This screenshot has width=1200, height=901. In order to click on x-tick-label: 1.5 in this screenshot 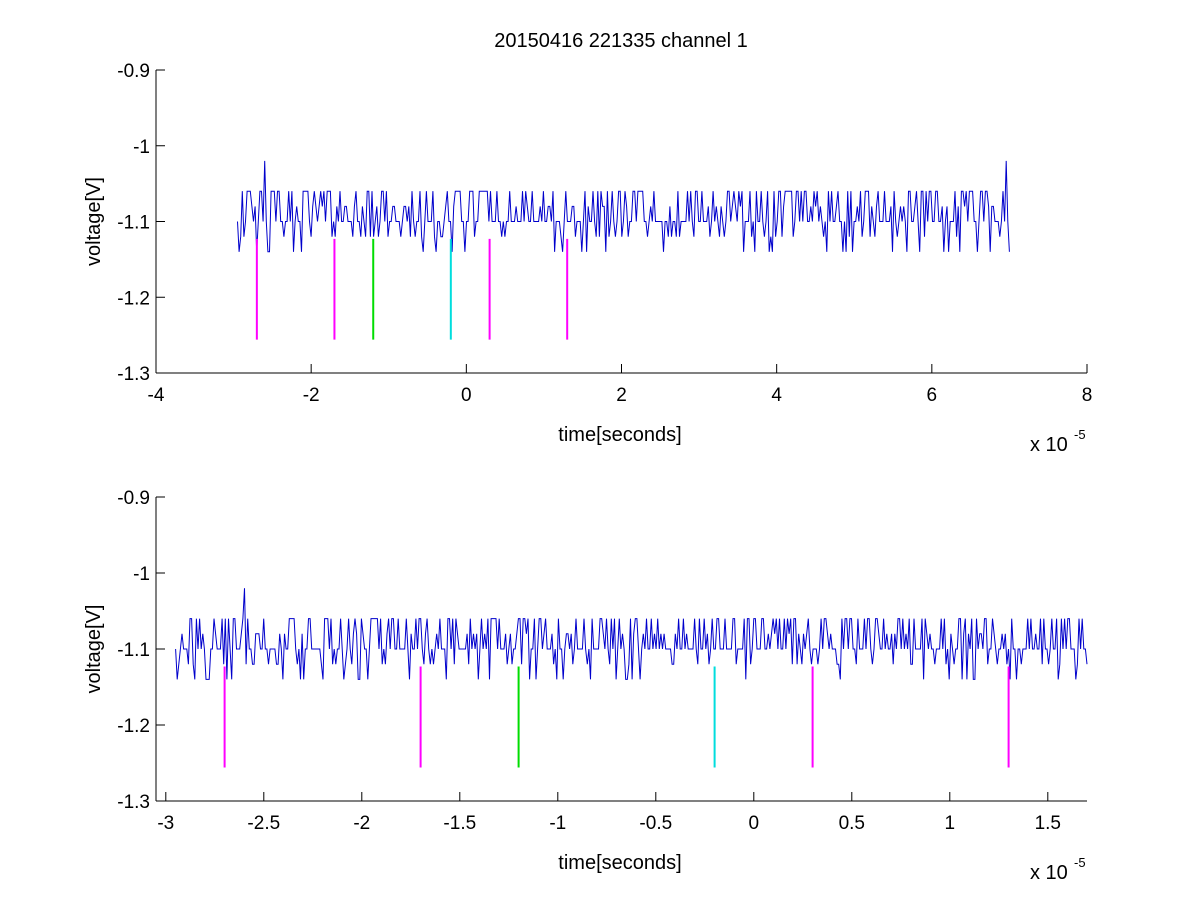, I will do `click(1048, 823)`.